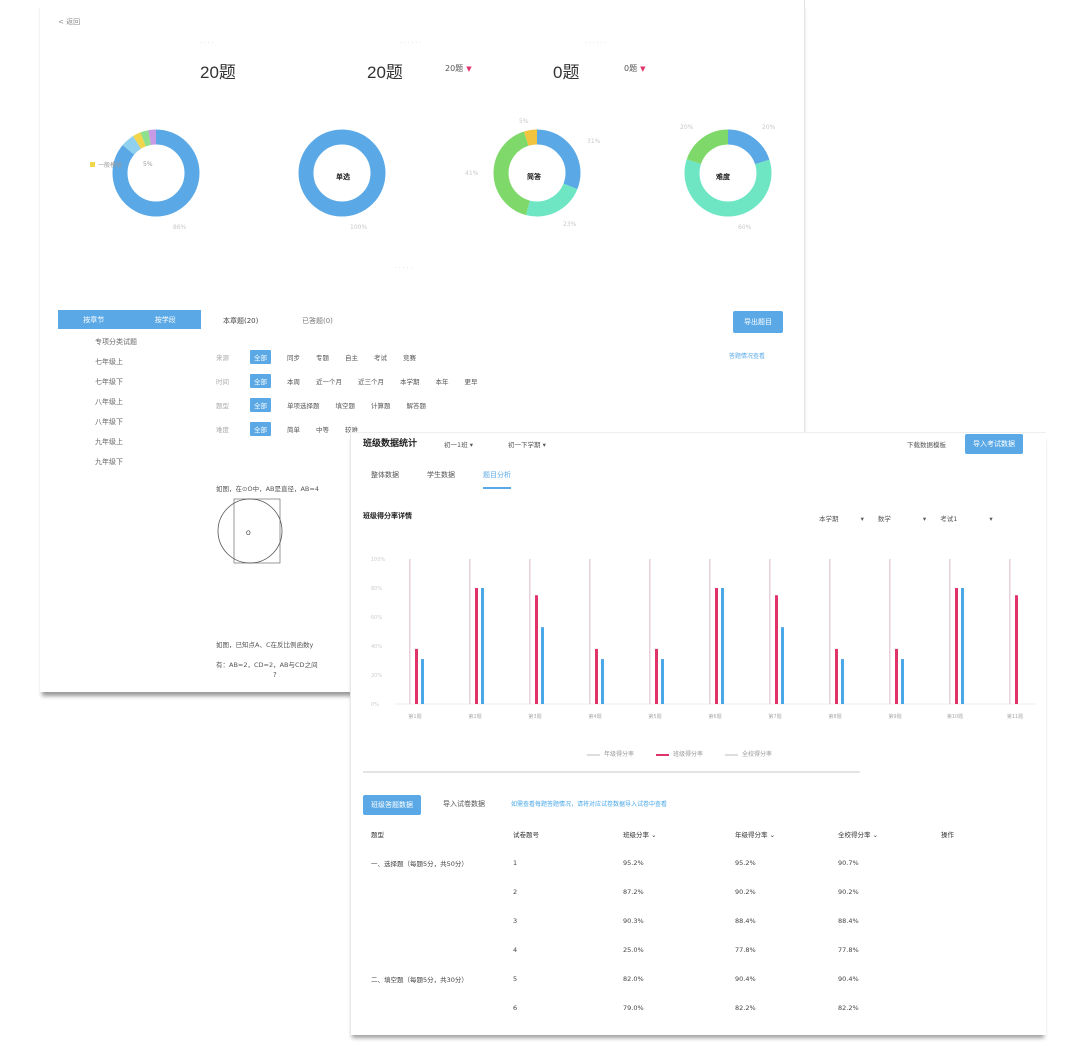 Image resolution: width=1083 pixels, height=1051 pixels. What do you see at coordinates (385, 475) in the screenshot?
I see `tab-overall: 整体数据` at bounding box center [385, 475].